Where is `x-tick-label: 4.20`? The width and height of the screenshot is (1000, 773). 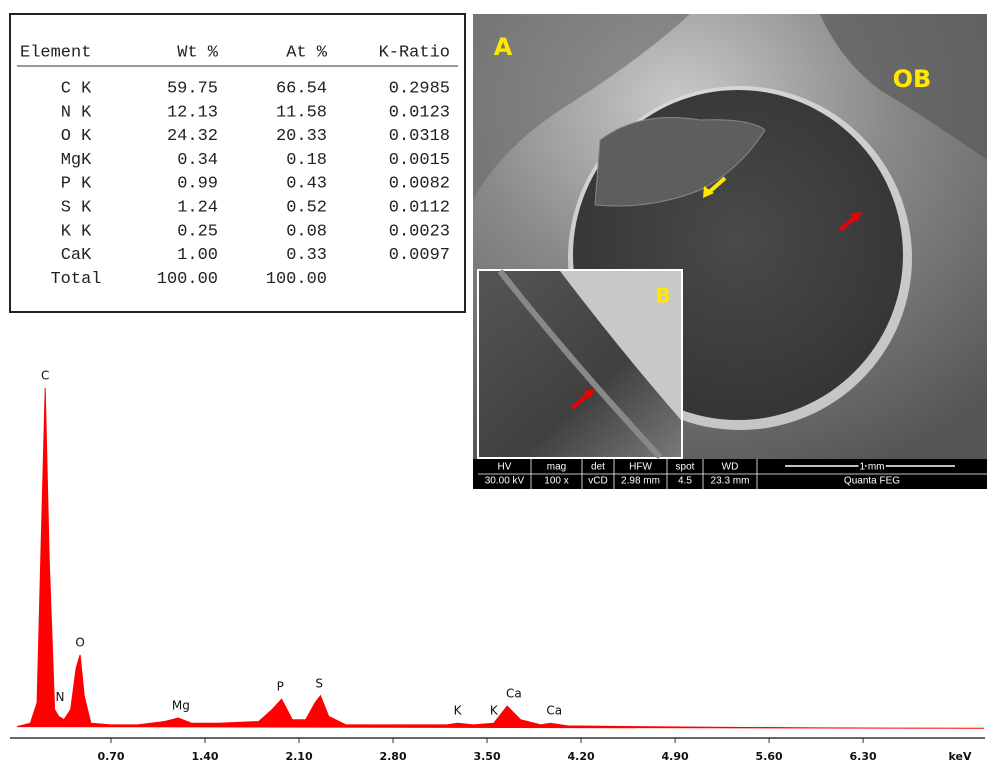
x-tick-label: 4.20 is located at coordinates (580, 756).